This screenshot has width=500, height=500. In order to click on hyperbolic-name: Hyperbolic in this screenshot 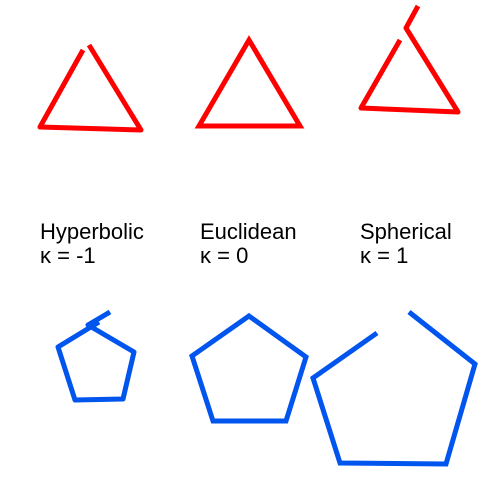, I will do `click(92, 231)`.